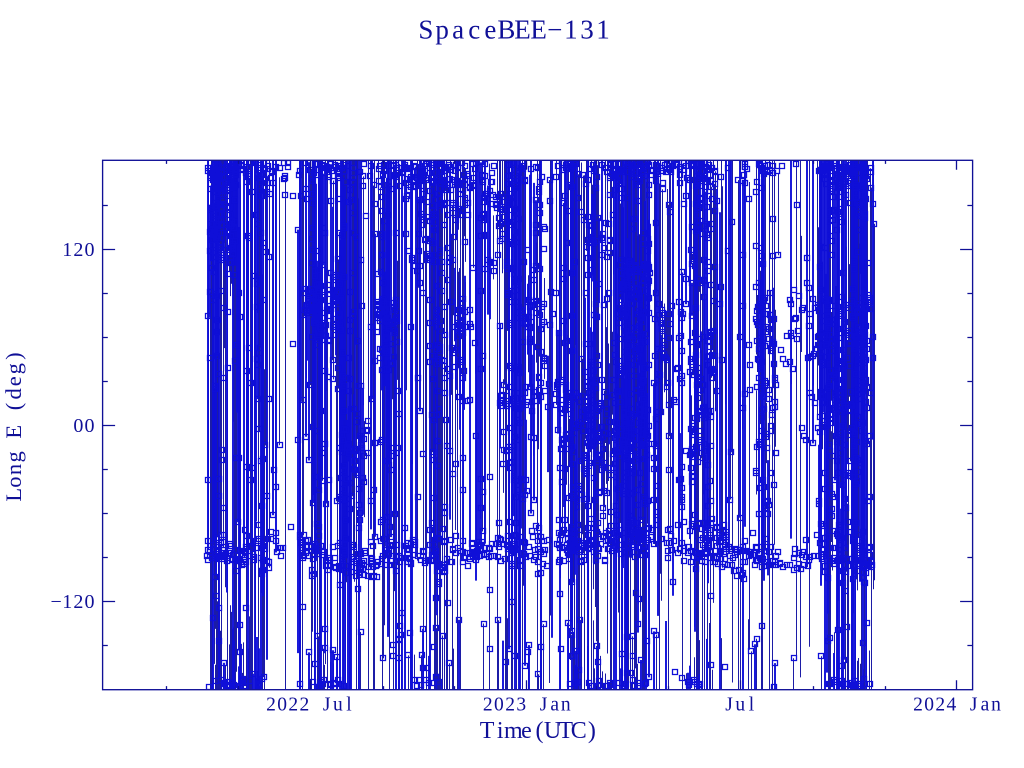  What do you see at coordinates (83, 426) in the screenshot?
I see `svg-text: 00` at bounding box center [83, 426].